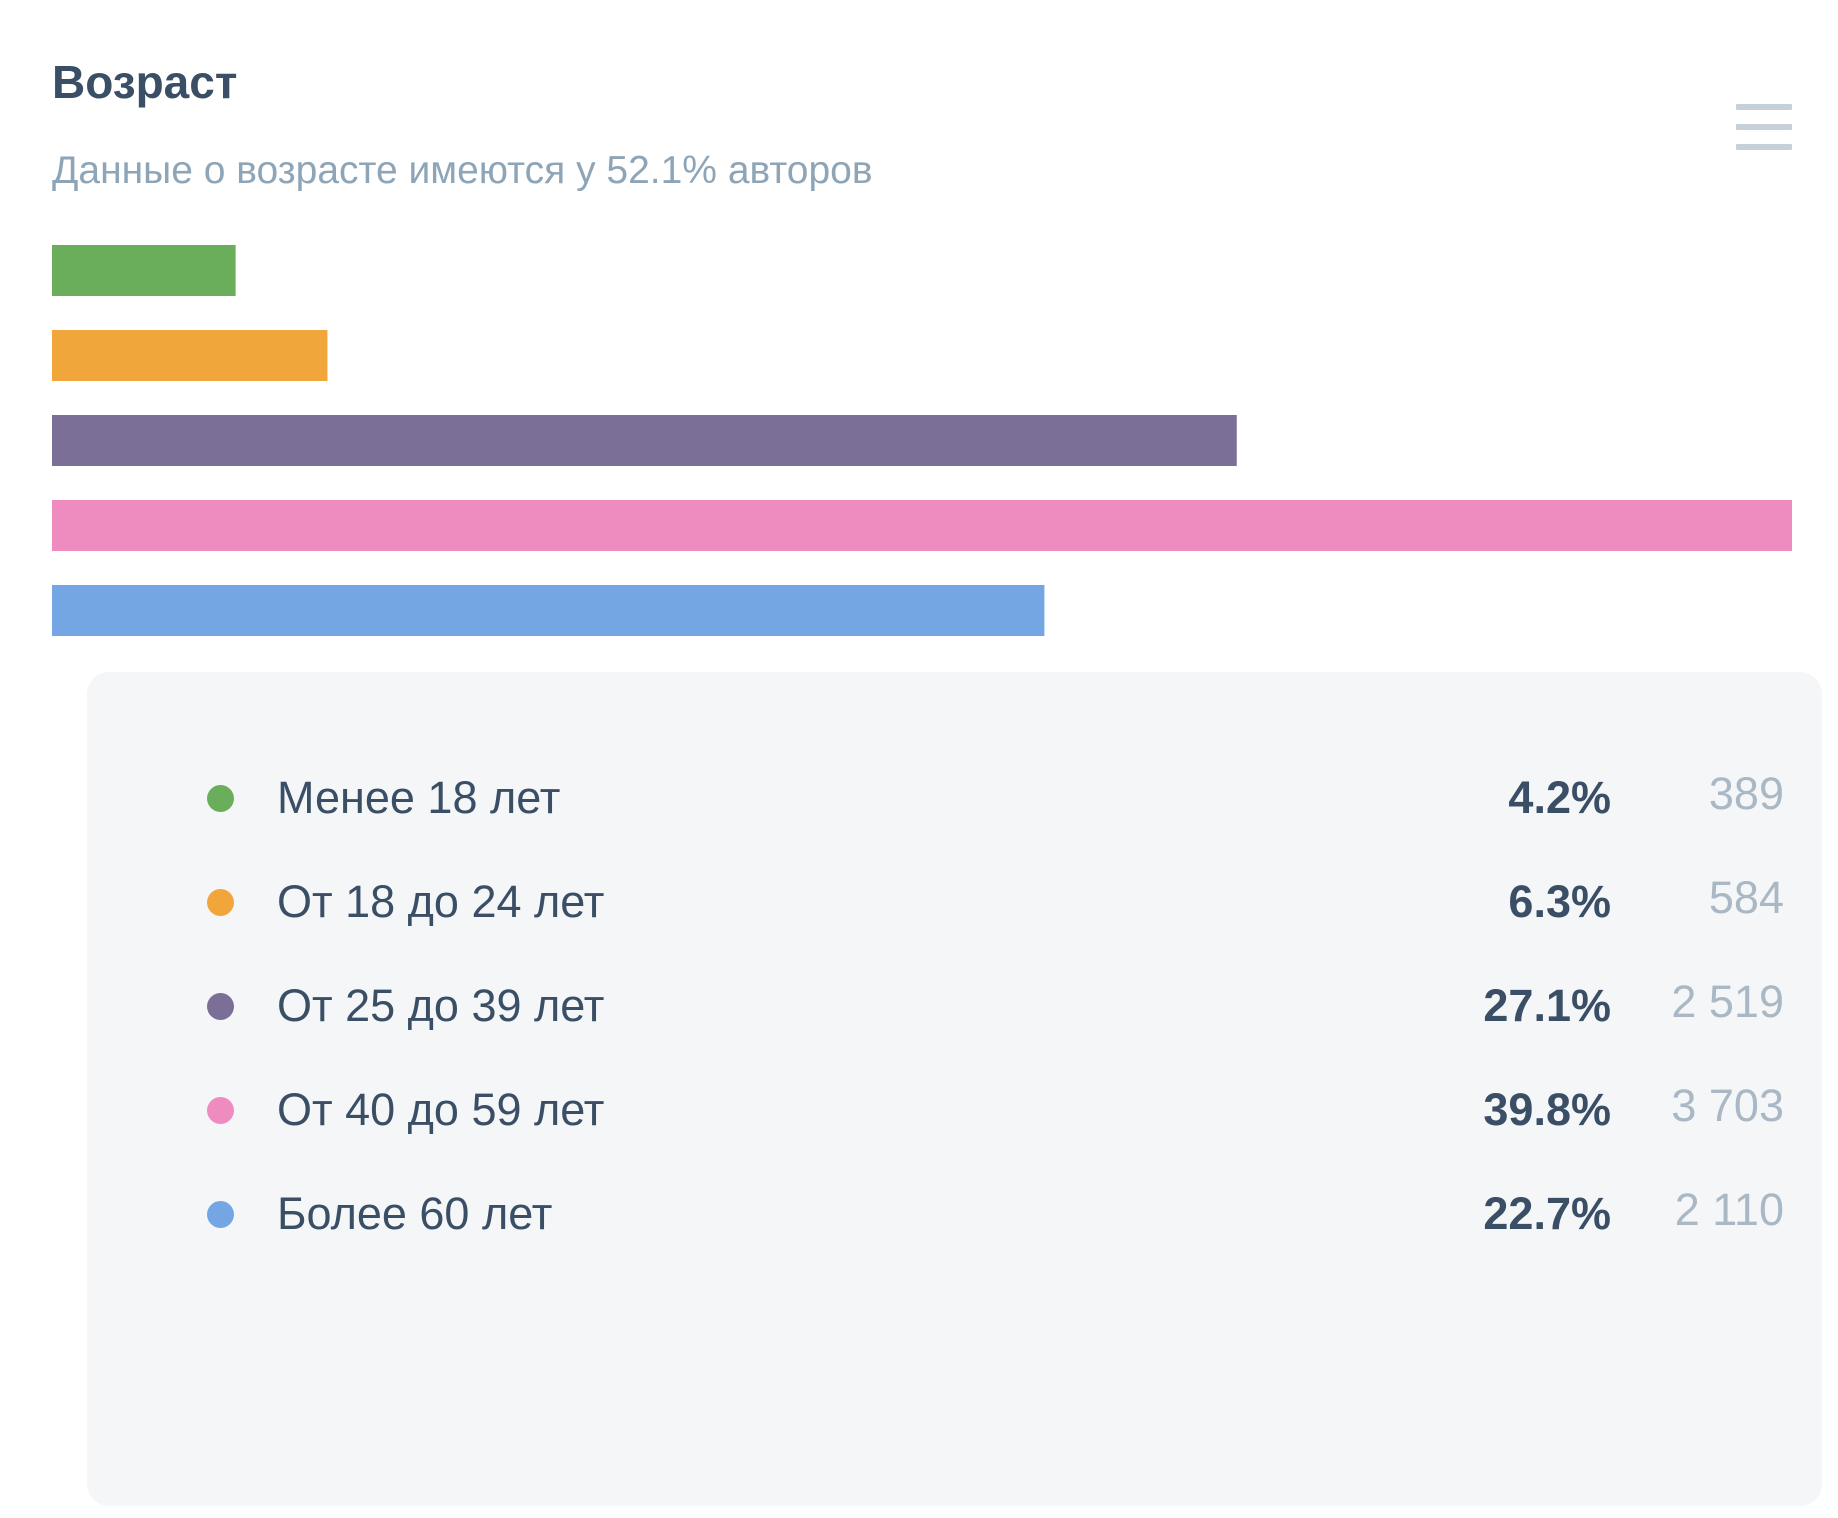 The image size is (1838, 1518). What do you see at coordinates (1729, 1209) in the screenshot?
I see `legend-count: 2 110` at bounding box center [1729, 1209].